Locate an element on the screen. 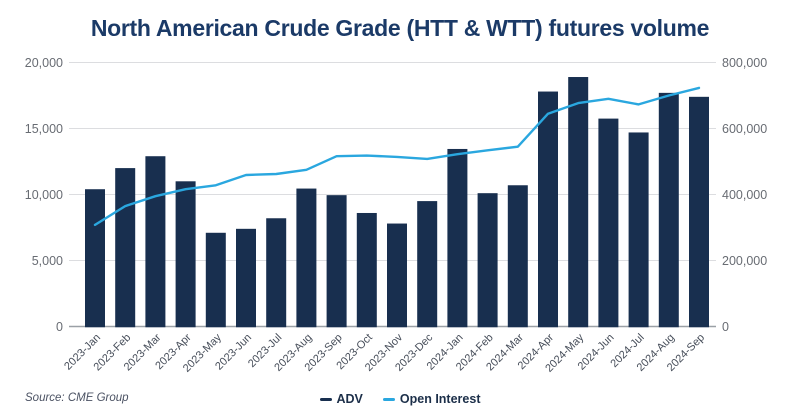  y-axis-label-left: 20,000 is located at coordinates (44, 63).